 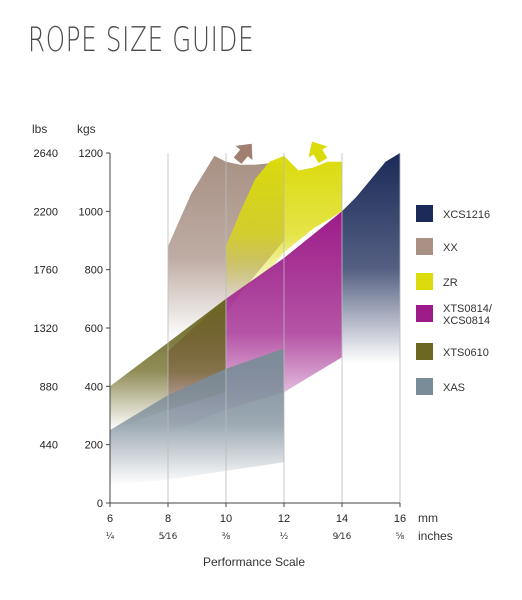 I want to click on y-tick-label-kgs: 600, so click(x=94, y=329).